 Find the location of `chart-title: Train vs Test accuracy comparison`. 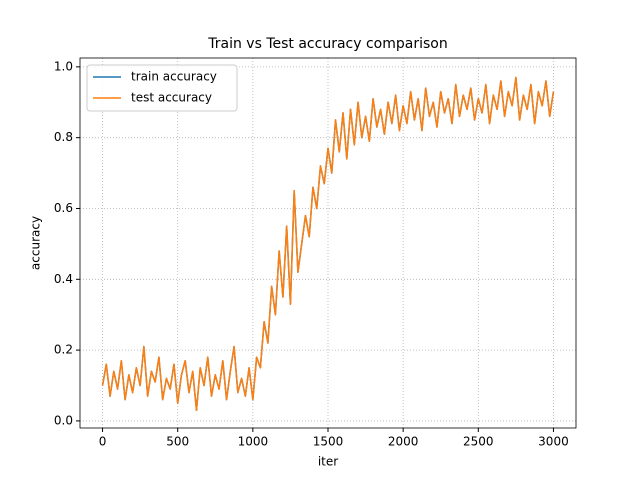

chart-title: Train vs Test accuracy comparison is located at coordinates (327, 44).